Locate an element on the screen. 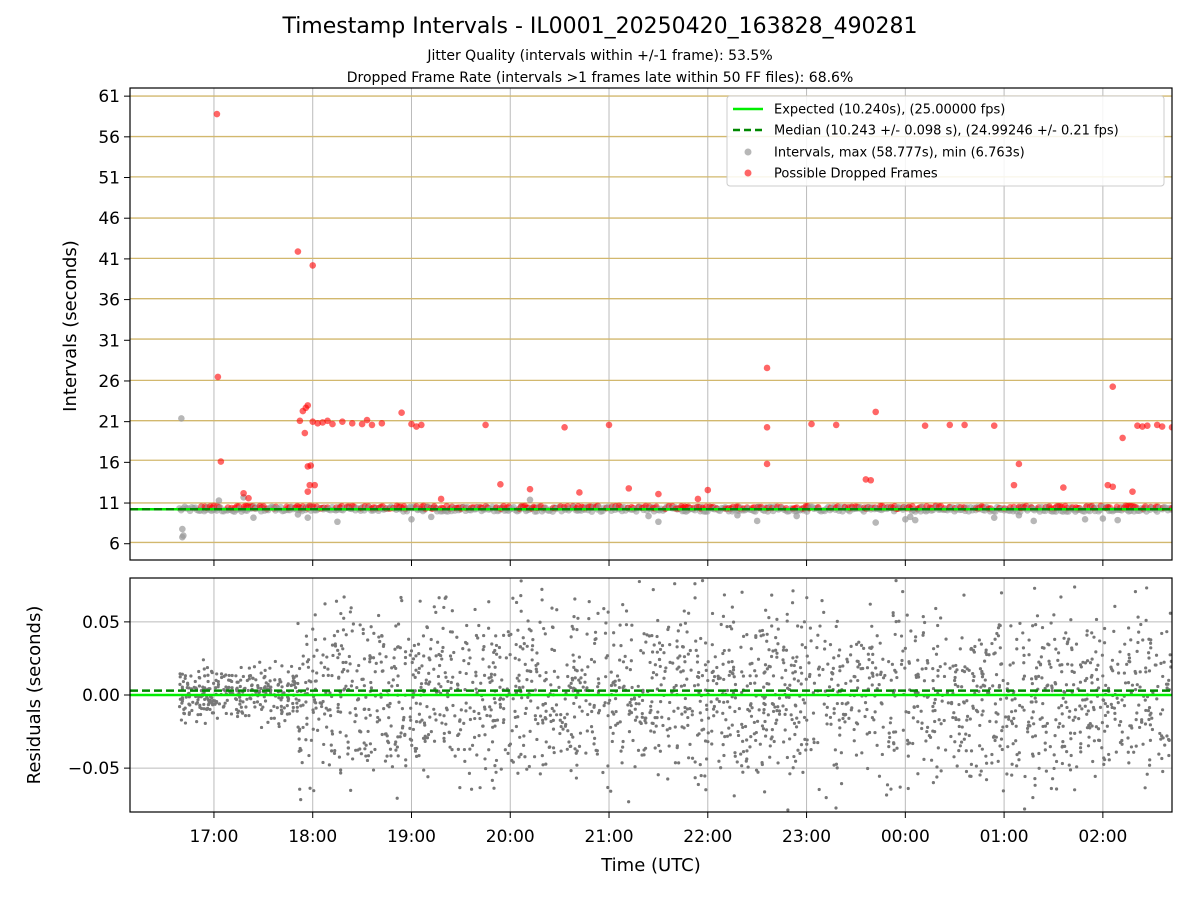 The image size is (1200, 900). x-tick-label: 20:00 is located at coordinates (510, 837).